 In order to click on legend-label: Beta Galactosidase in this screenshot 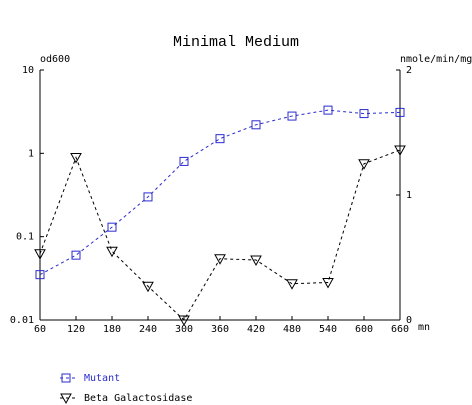, I will do `click(138, 398)`.